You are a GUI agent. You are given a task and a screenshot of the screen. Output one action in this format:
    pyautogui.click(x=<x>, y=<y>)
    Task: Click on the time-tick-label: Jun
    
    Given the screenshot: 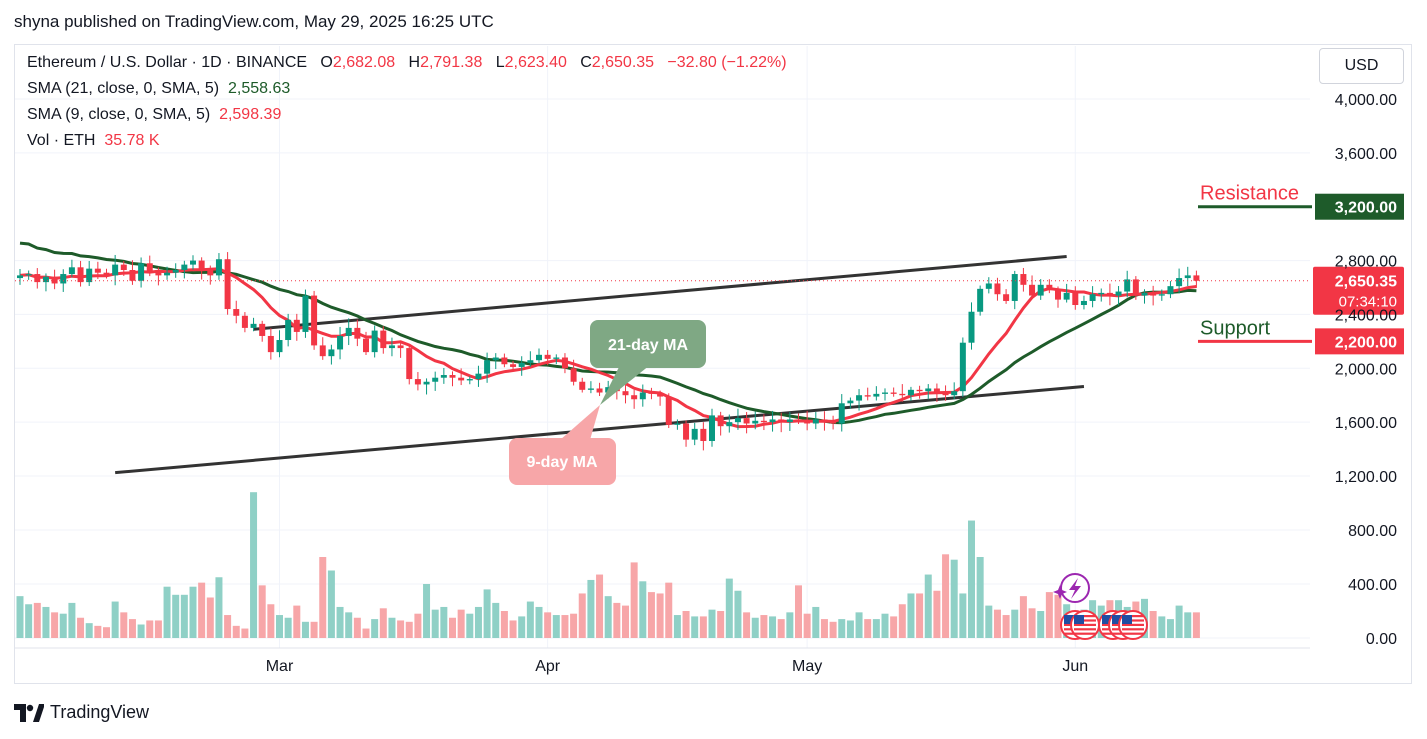 What is the action you would take?
    pyautogui.click(x=1075, y=666)
    